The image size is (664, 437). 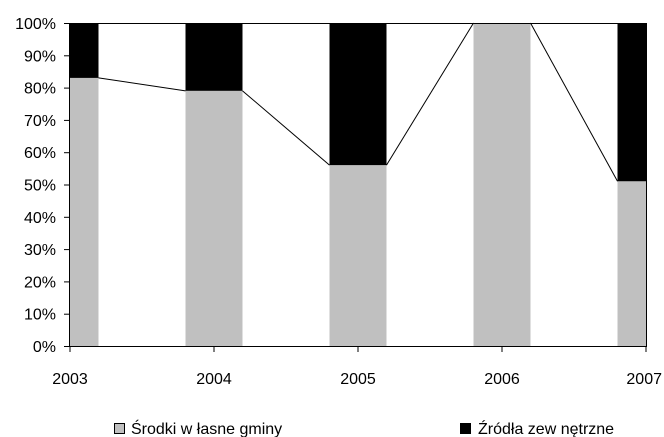 What do you see at coordinates (40, 315) in the screenshot?
I see `y-tick-label: 10%` at bounding box center [40, 315].